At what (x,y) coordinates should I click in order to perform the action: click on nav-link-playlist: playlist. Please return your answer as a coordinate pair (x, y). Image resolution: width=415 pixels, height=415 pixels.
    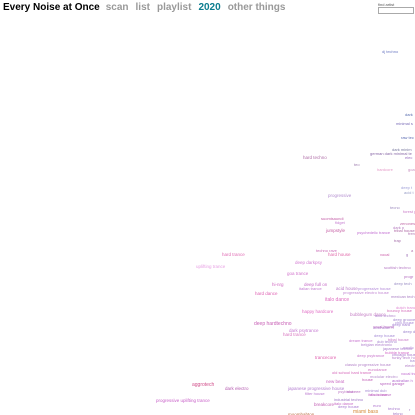
    Looking at the image, I should click on (174, 7).